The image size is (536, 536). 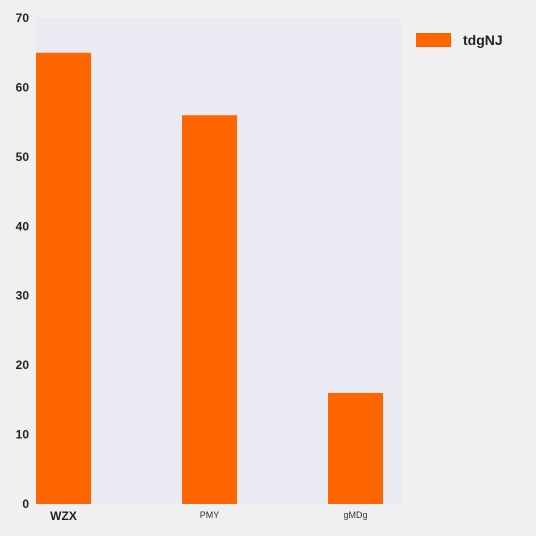 I want to click on y-tick-label: 10, so click(x=23, y=435).